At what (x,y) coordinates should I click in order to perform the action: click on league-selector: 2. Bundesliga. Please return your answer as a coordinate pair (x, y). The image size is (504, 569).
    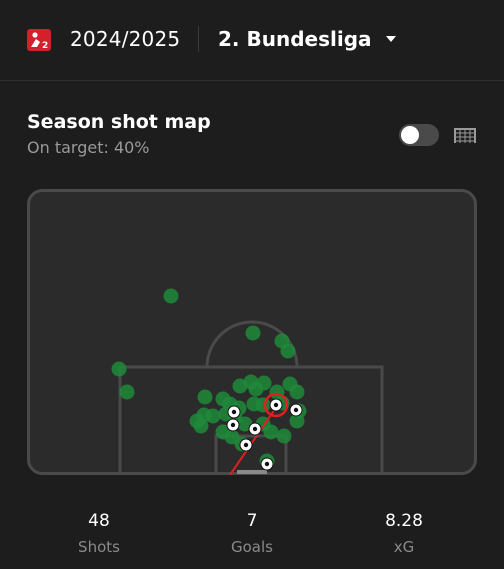
    Looking at the image, I should click on (295, 39).